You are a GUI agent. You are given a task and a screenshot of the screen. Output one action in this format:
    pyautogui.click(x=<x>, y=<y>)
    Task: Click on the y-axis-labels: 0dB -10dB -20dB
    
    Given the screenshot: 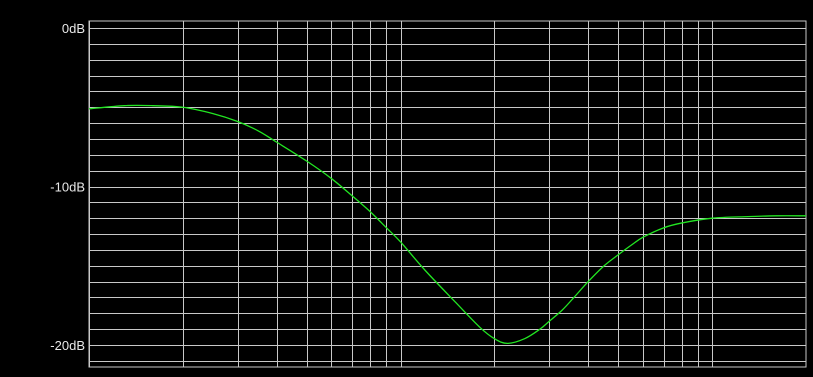 What is the action you would take?
    pyautogui.click(x=67, y=187)
    